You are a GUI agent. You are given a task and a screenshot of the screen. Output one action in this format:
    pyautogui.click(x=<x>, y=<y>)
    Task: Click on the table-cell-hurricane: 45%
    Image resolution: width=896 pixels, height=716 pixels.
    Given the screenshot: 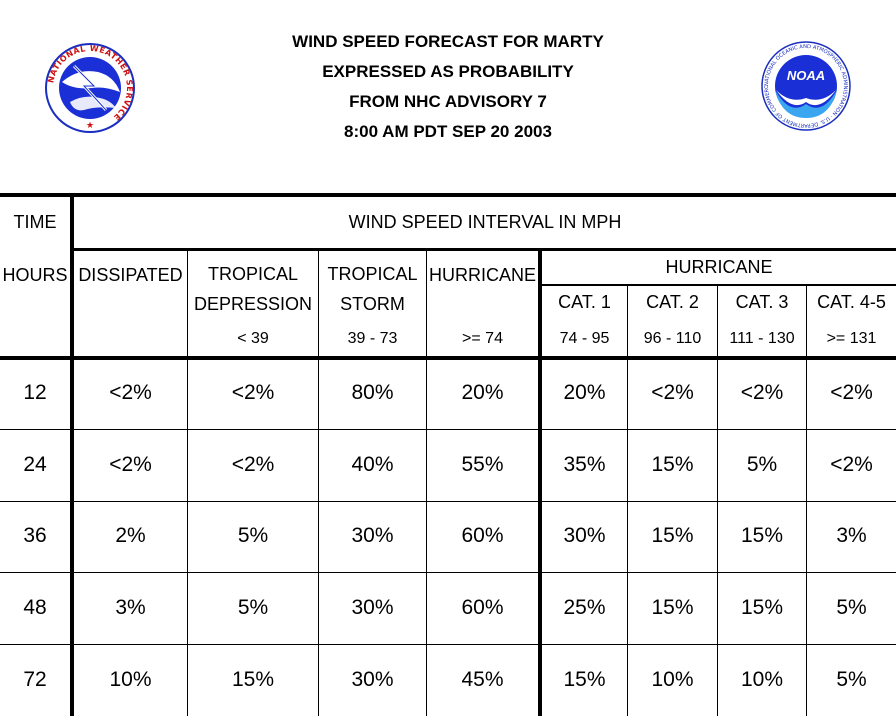 What is the action you would take?
    pyautogui.click(x=482, y=679)
    